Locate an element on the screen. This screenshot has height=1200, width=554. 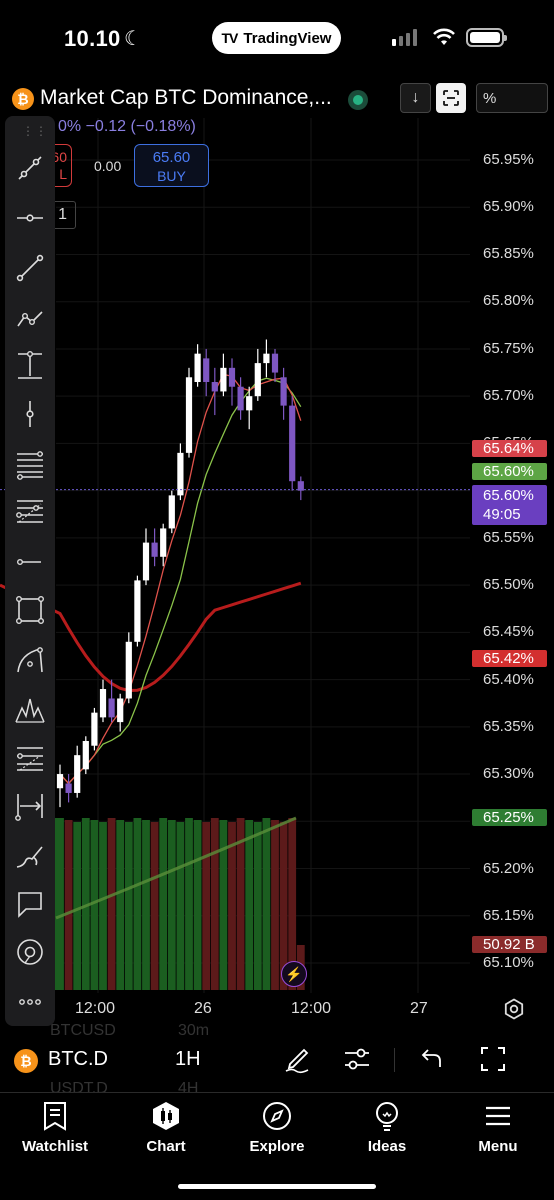
lightning-icon: ⚡ is located at coordinates (294, 974).